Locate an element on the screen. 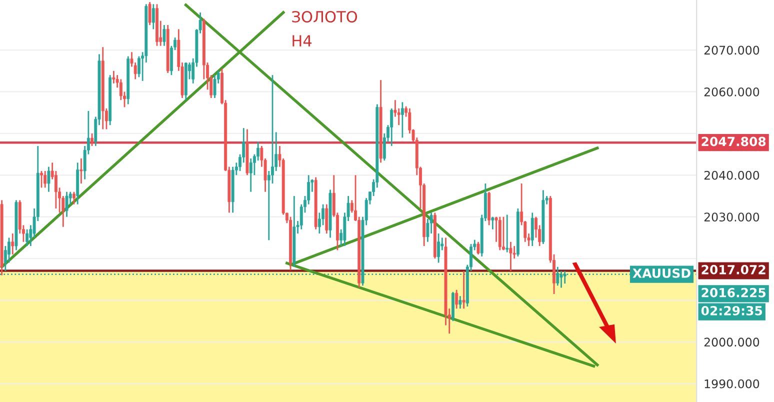  ref-line-label: 2047.808 is located at coordinates (734, 141).